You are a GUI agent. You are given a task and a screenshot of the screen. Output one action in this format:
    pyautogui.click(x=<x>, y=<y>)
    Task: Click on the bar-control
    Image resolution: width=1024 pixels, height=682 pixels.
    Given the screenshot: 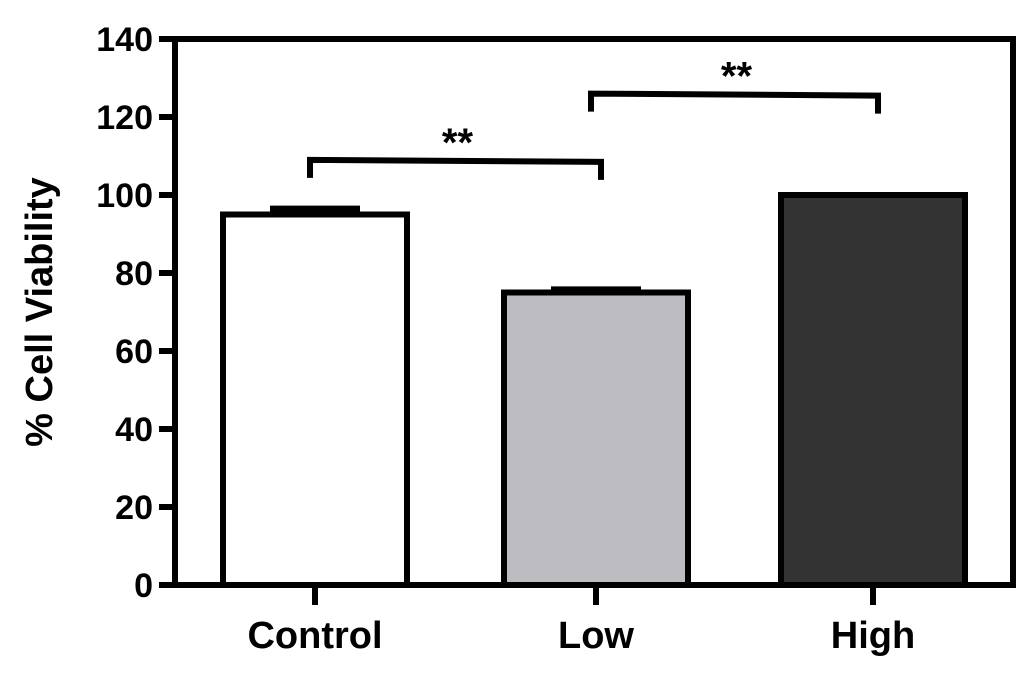 What is the action you would take?
    pyautogui.click(x=315, y=399)
    